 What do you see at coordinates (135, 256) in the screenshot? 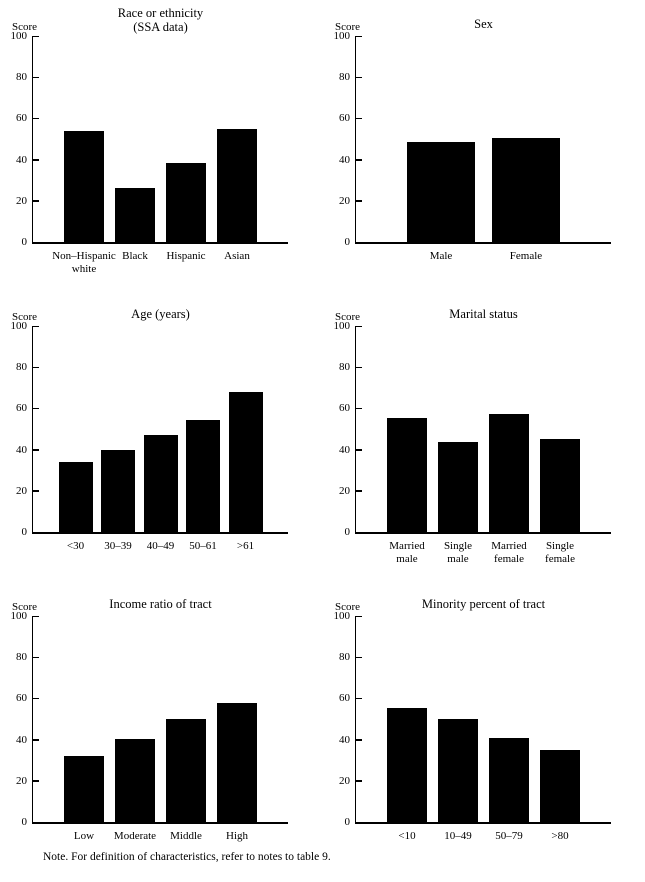
I see `category-label: Black` at bounding box center [135, 256].